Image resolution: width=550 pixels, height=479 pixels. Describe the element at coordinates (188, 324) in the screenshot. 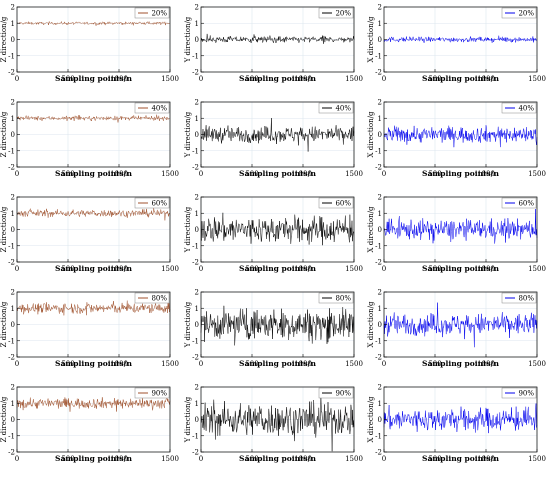

I see `y-axis-title: Y direction/g` at that location.